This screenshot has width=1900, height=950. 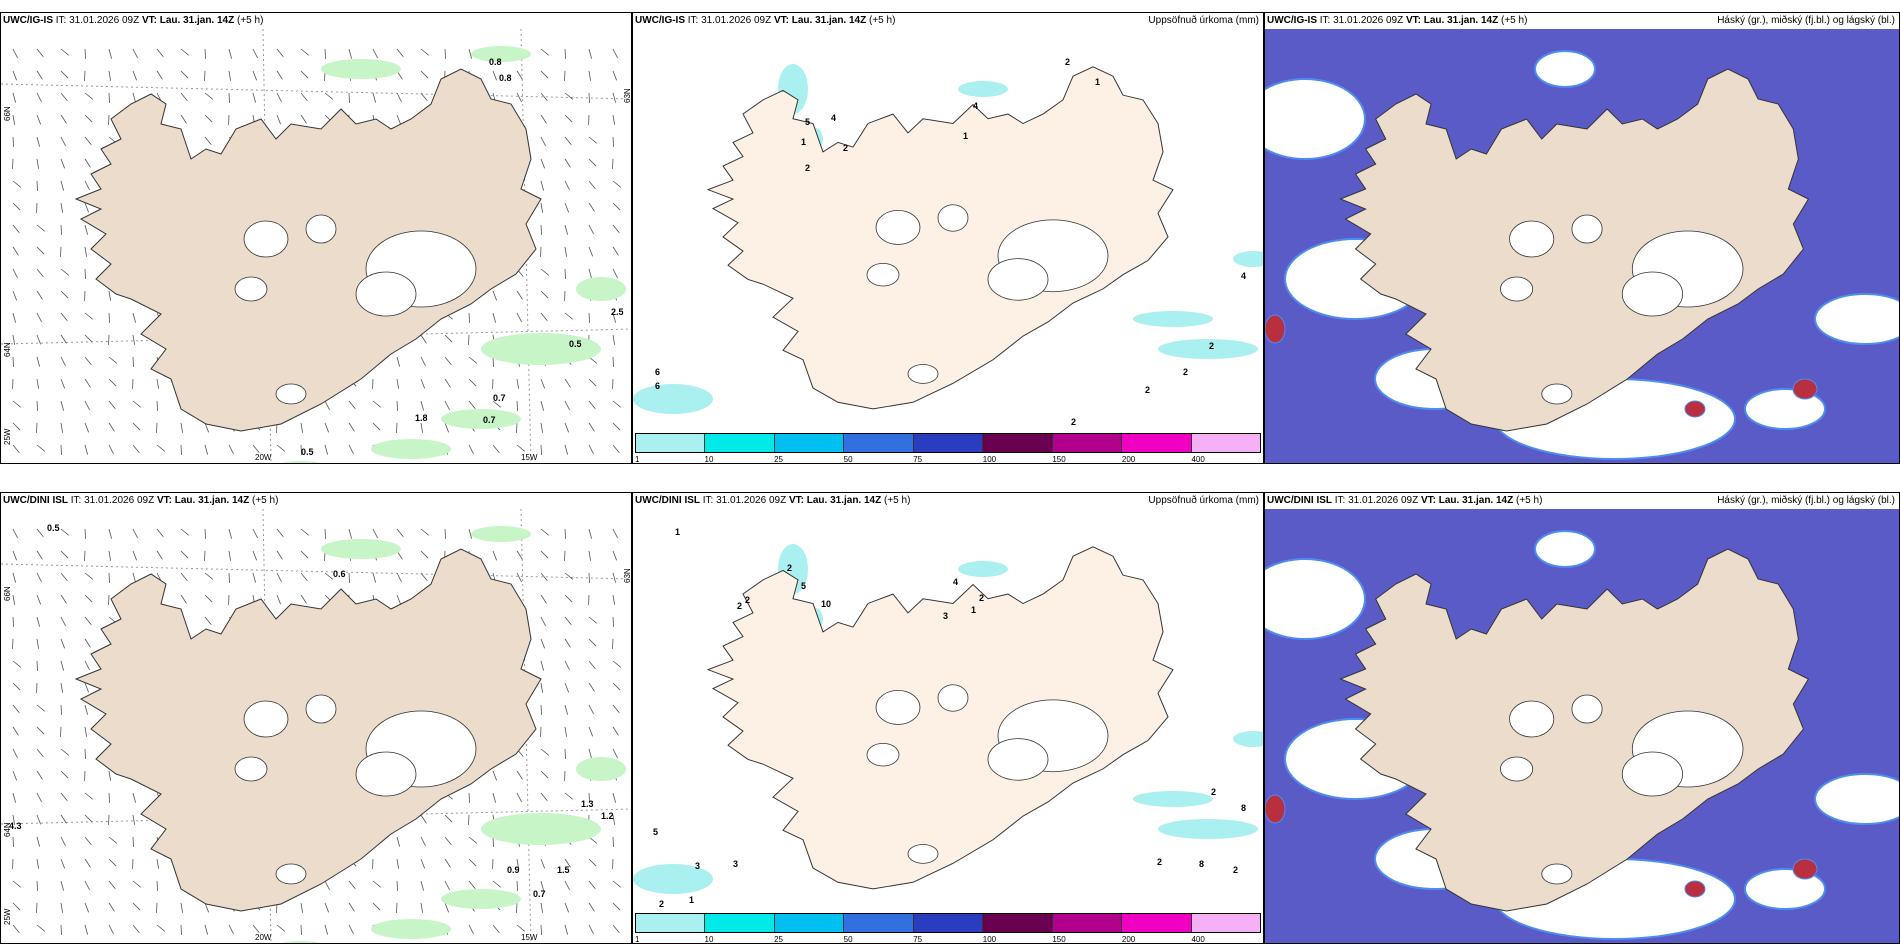 I want to click on high-cloud-area, so click(x=1275, y=329).